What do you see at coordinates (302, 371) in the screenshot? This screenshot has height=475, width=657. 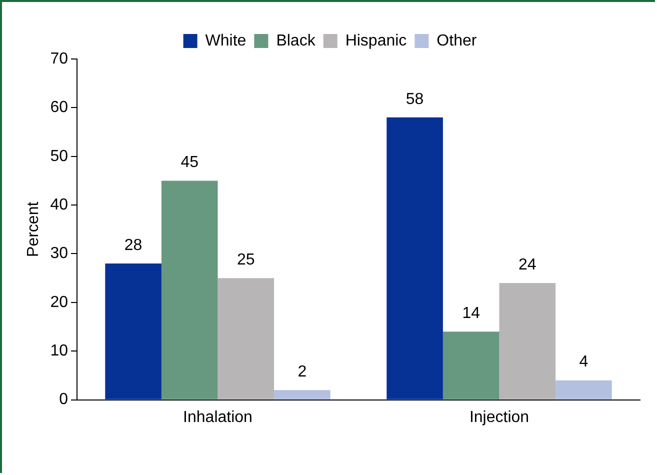 I see `data-label: 2` at bounding box center [302, 371].